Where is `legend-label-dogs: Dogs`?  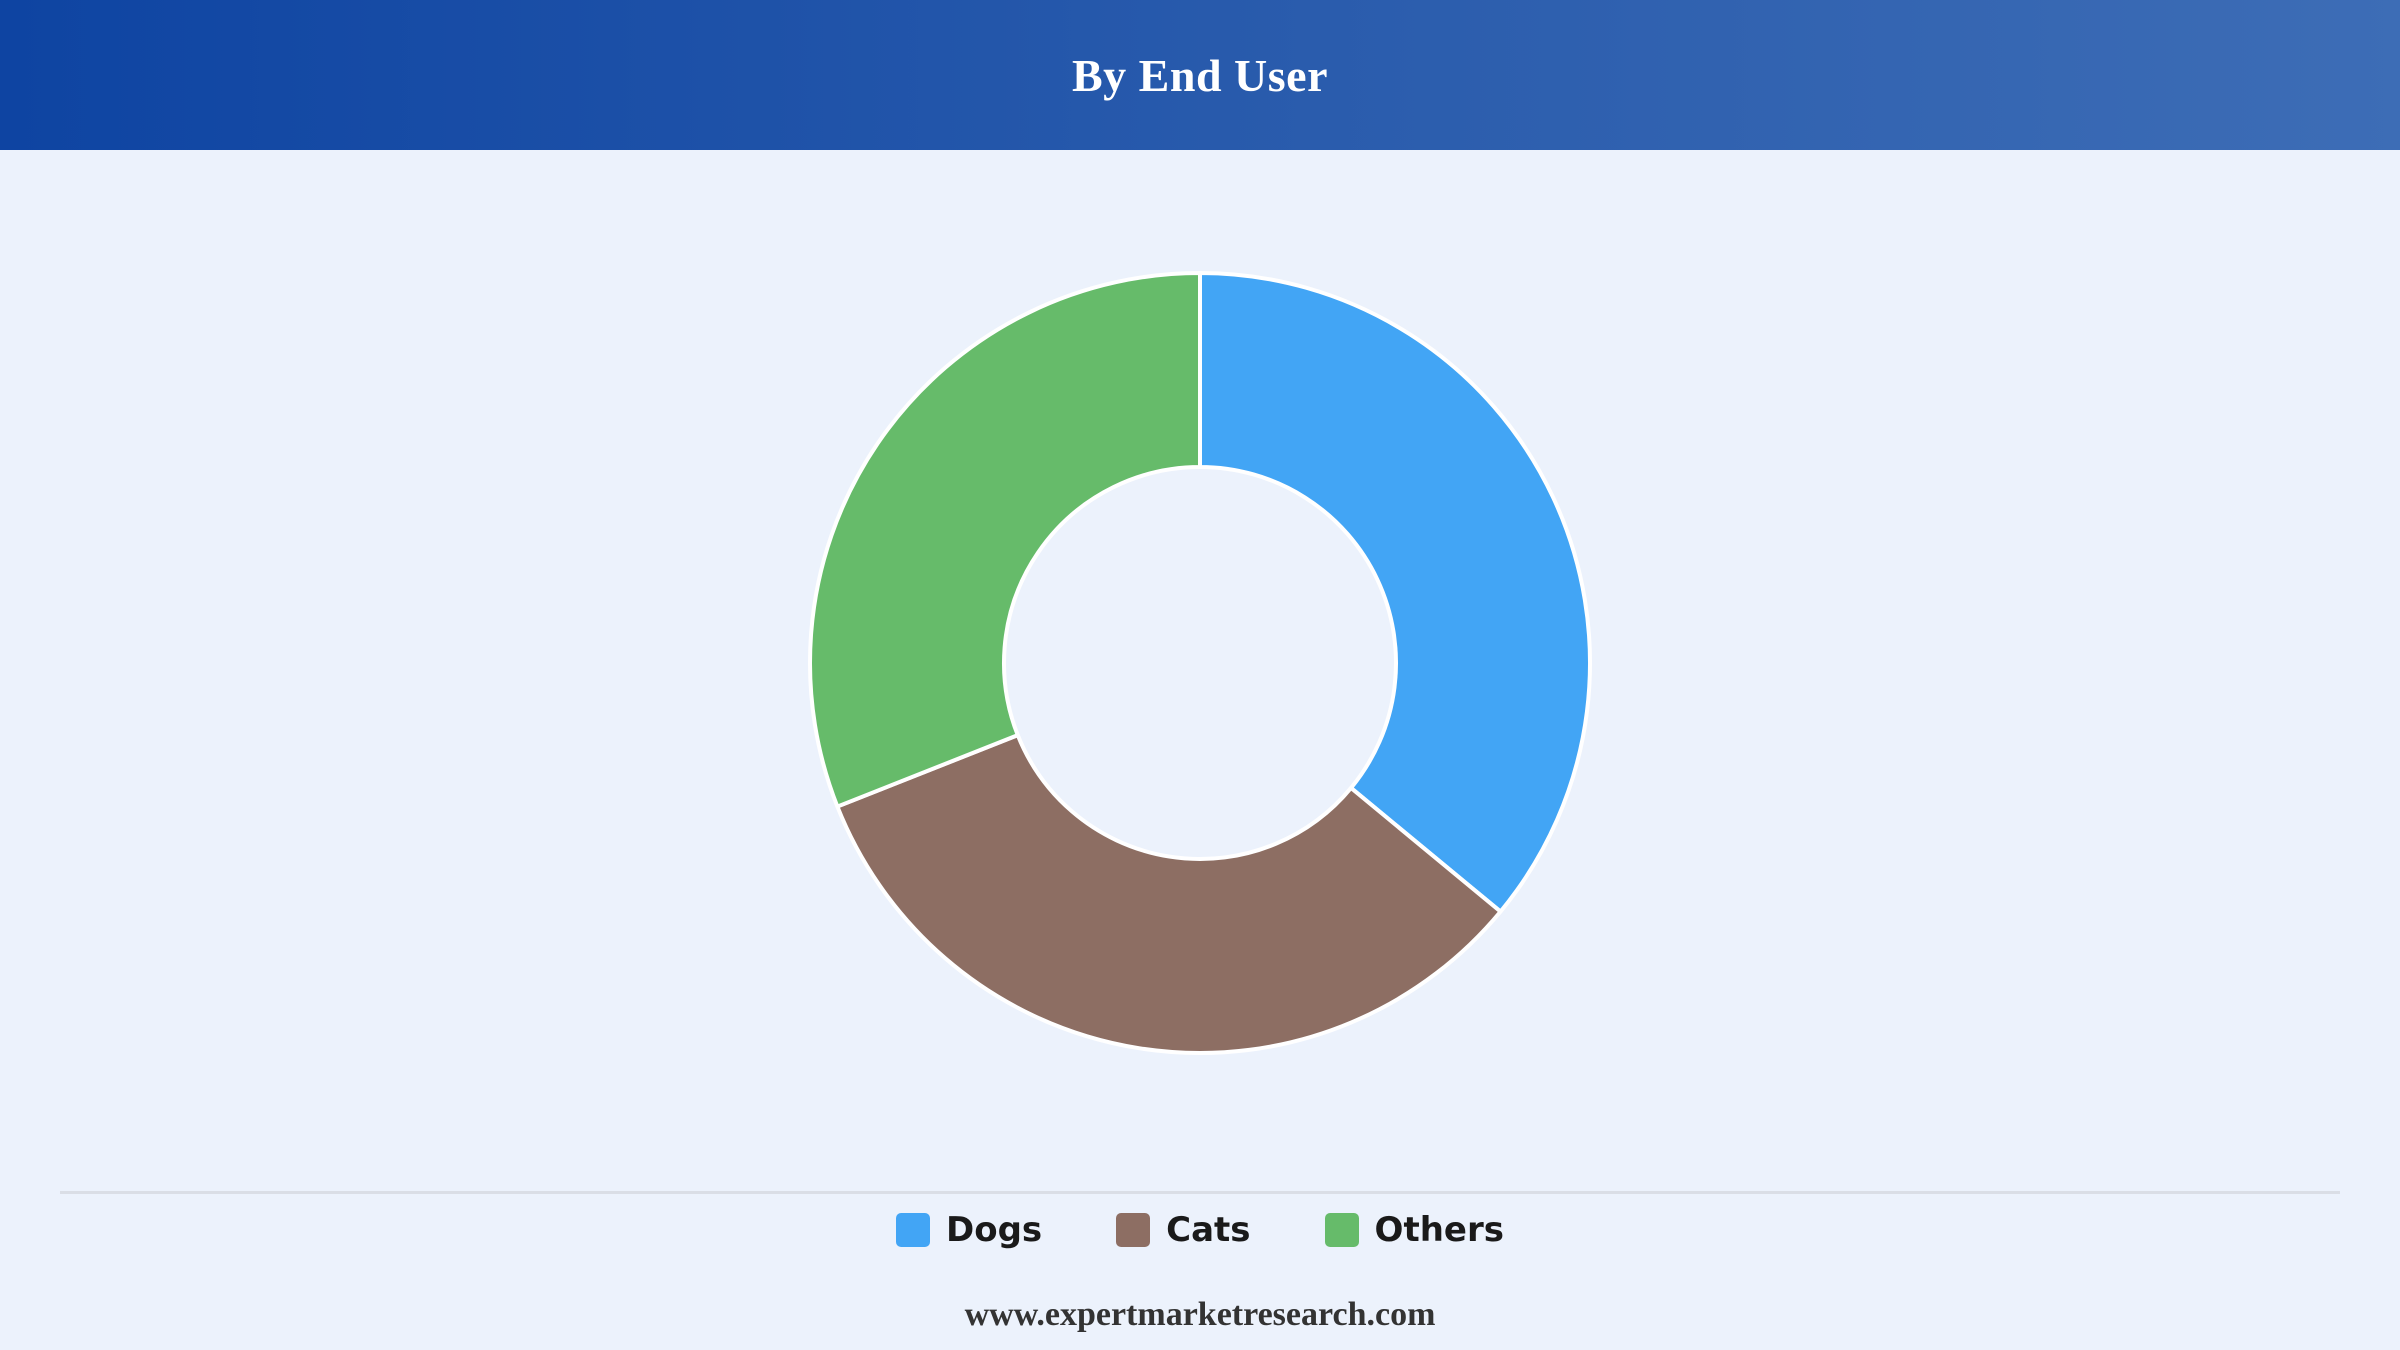
legend-label-dogs: Dogs is located at coordinates (994, 1230).